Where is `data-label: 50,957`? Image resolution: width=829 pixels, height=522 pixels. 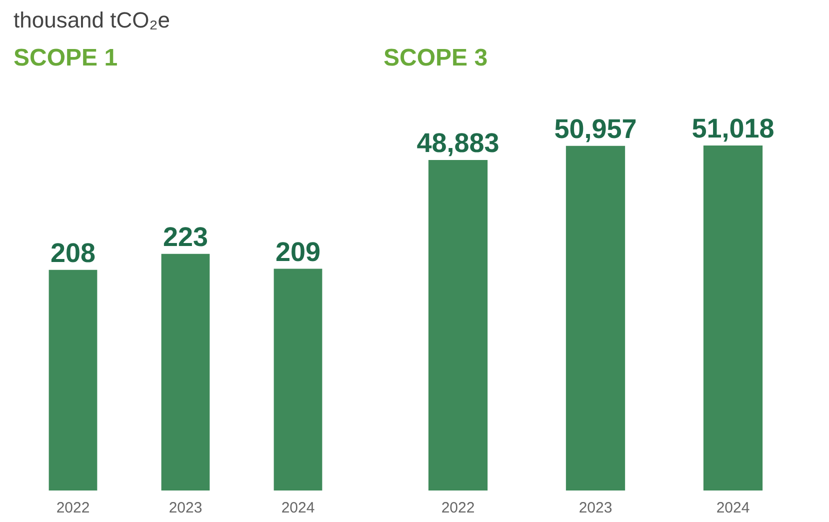 data-label: 50,957 is located at coordinates (595, 129).